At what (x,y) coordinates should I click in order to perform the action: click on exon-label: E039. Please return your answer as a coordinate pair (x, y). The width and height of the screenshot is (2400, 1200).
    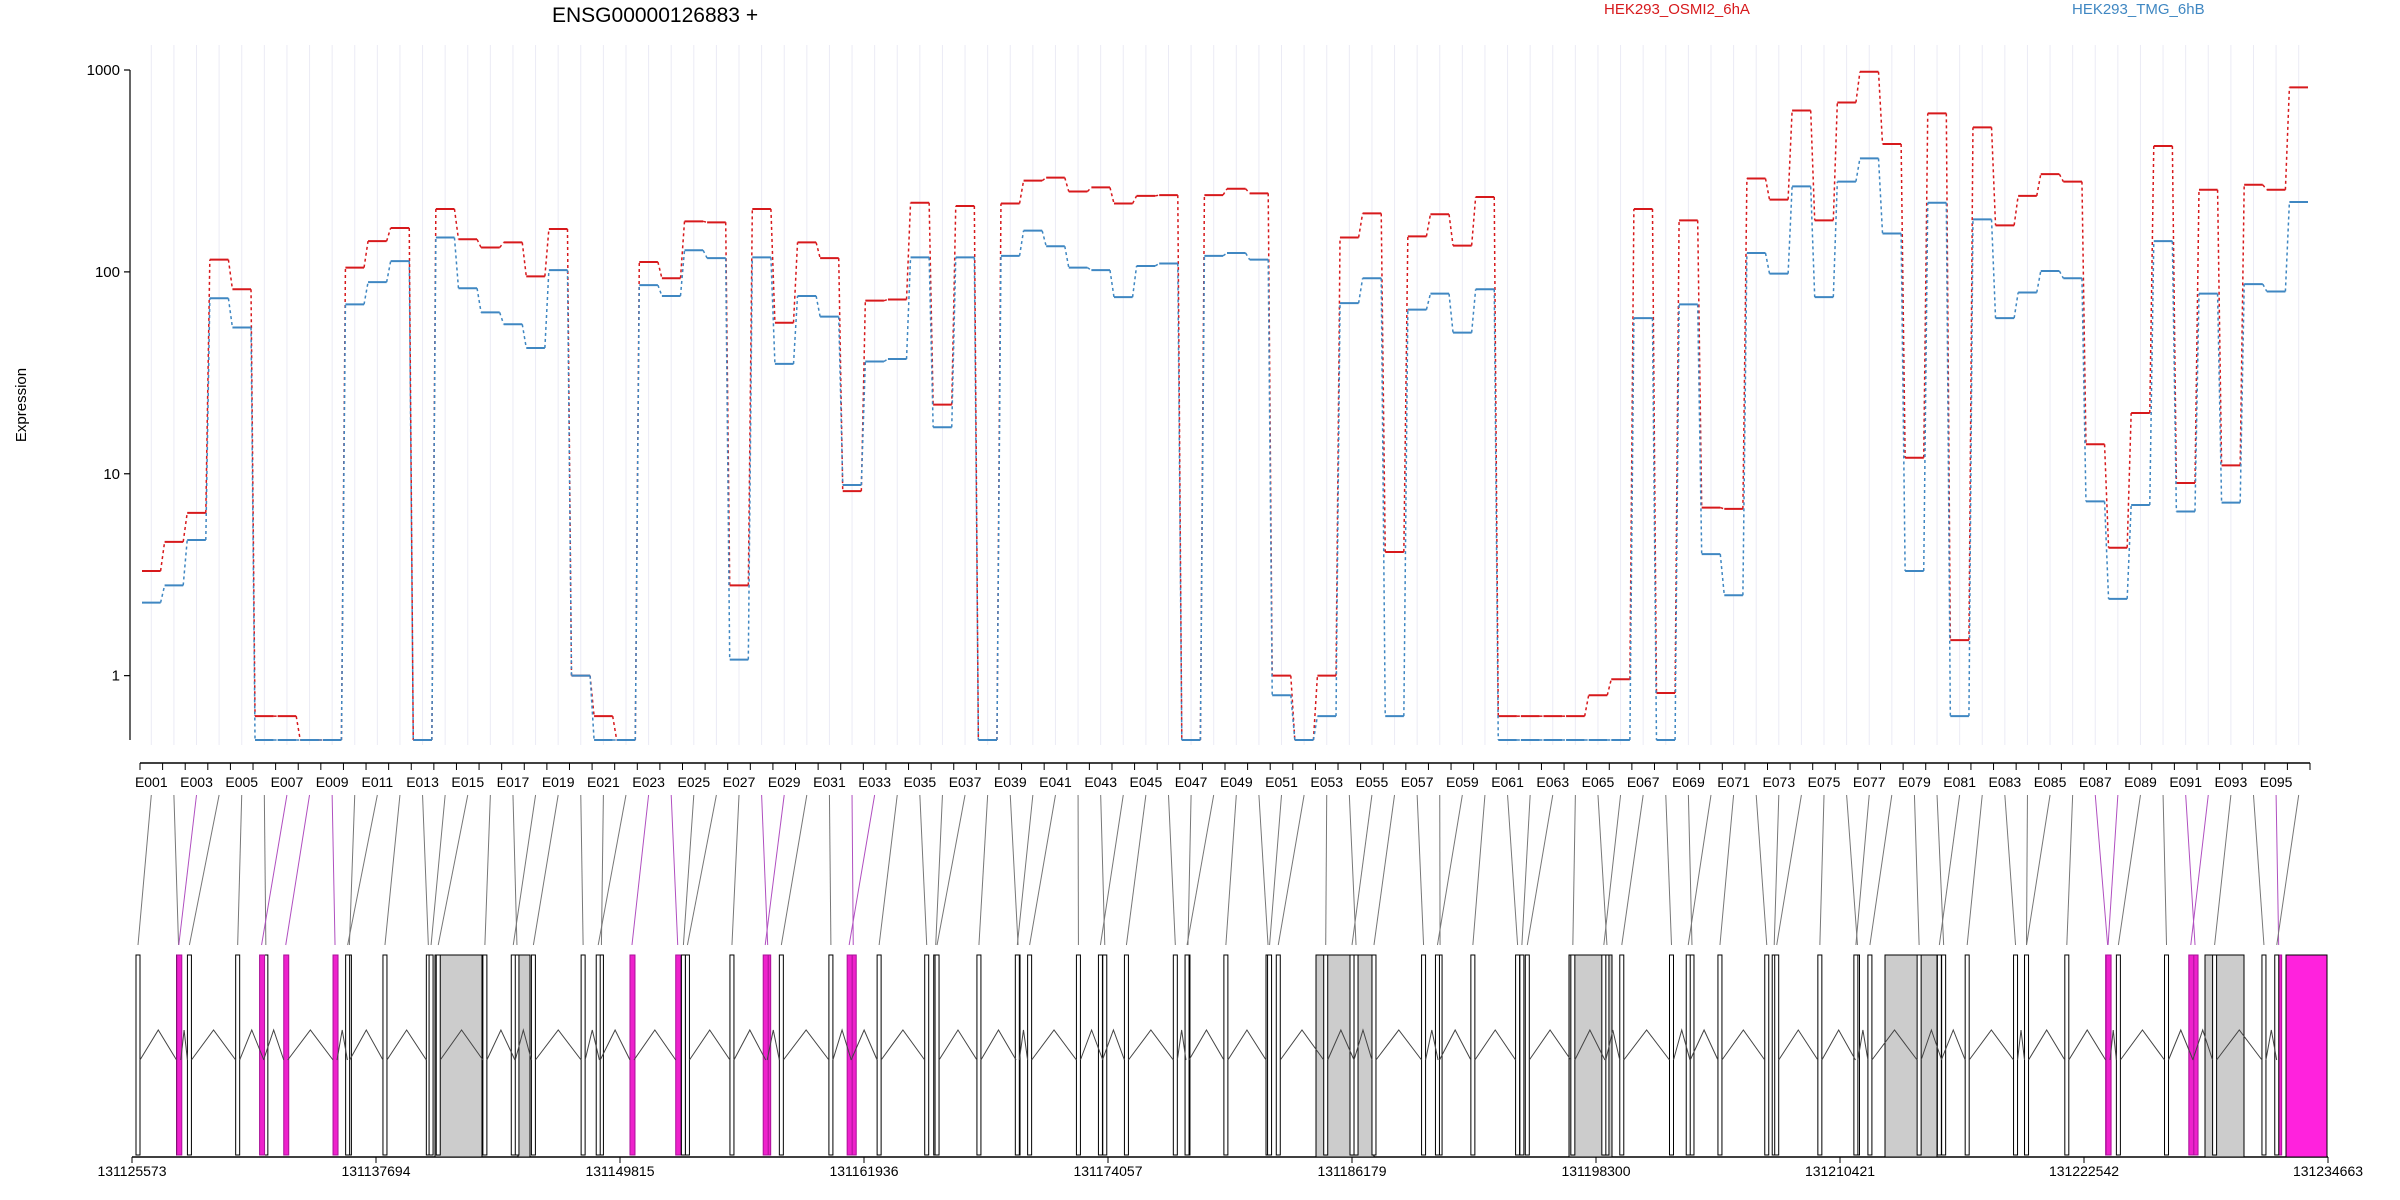
    Looking at the image, I should click on (1010, 782).